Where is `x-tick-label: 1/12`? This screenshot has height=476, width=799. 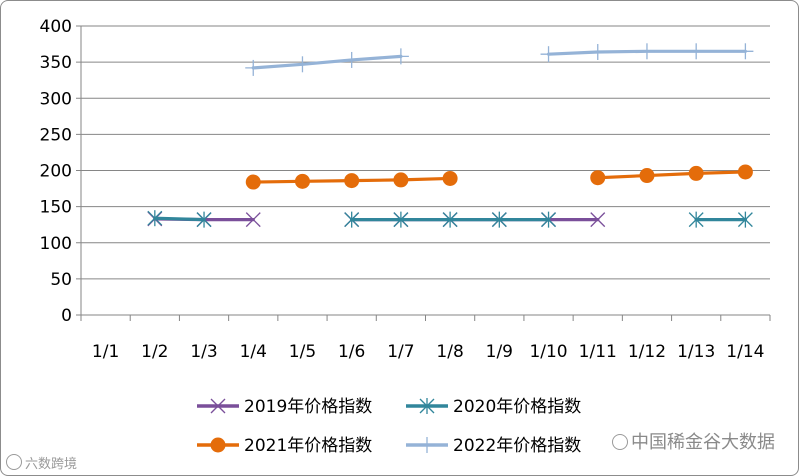
x-tick-label: 1/12 is located at coordinates (647, 352).